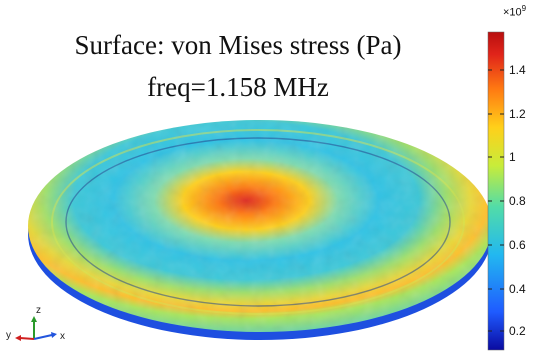  What do you see at coordinates (517, 201) in the screenshot?
I see `colorbar-tick-label: 0.8` at bounding box center [517, 201].